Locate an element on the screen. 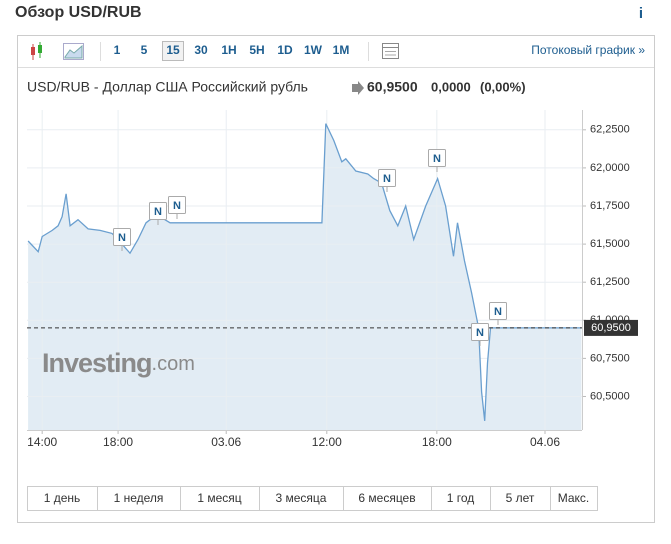 The height and width of the screenshot is (544, 671). watermark: Investing.com is located at coordinates (118, 363).